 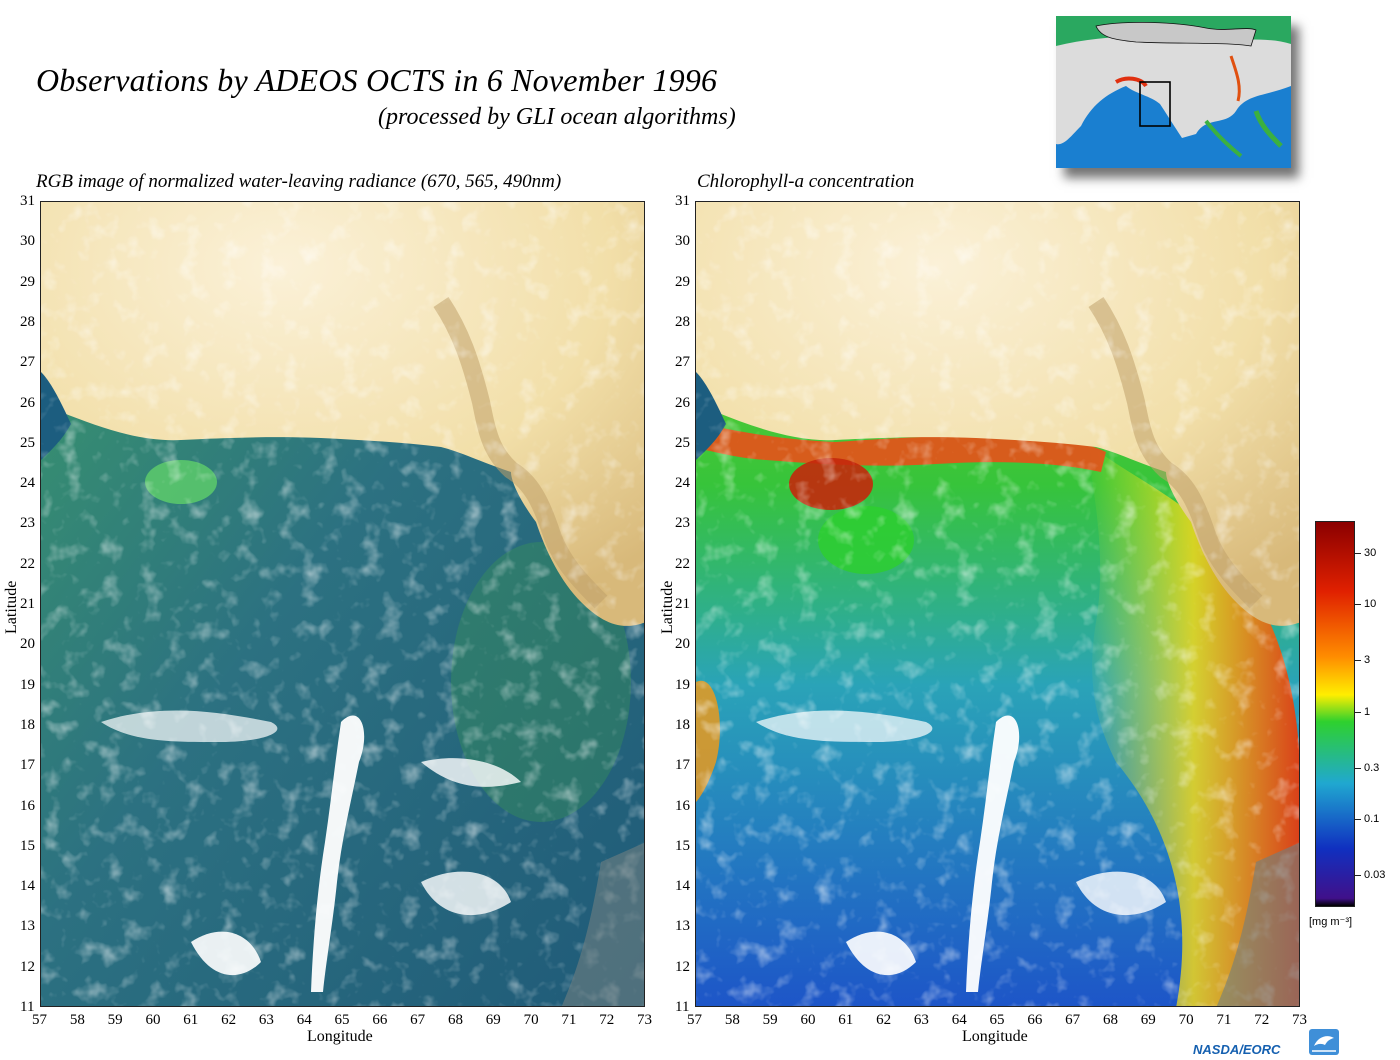 What do you see at coordinates (1186, 1020) in the screenshot?
I see `right-lon-tick-label: 70` at bounding box center [1186, 1020].